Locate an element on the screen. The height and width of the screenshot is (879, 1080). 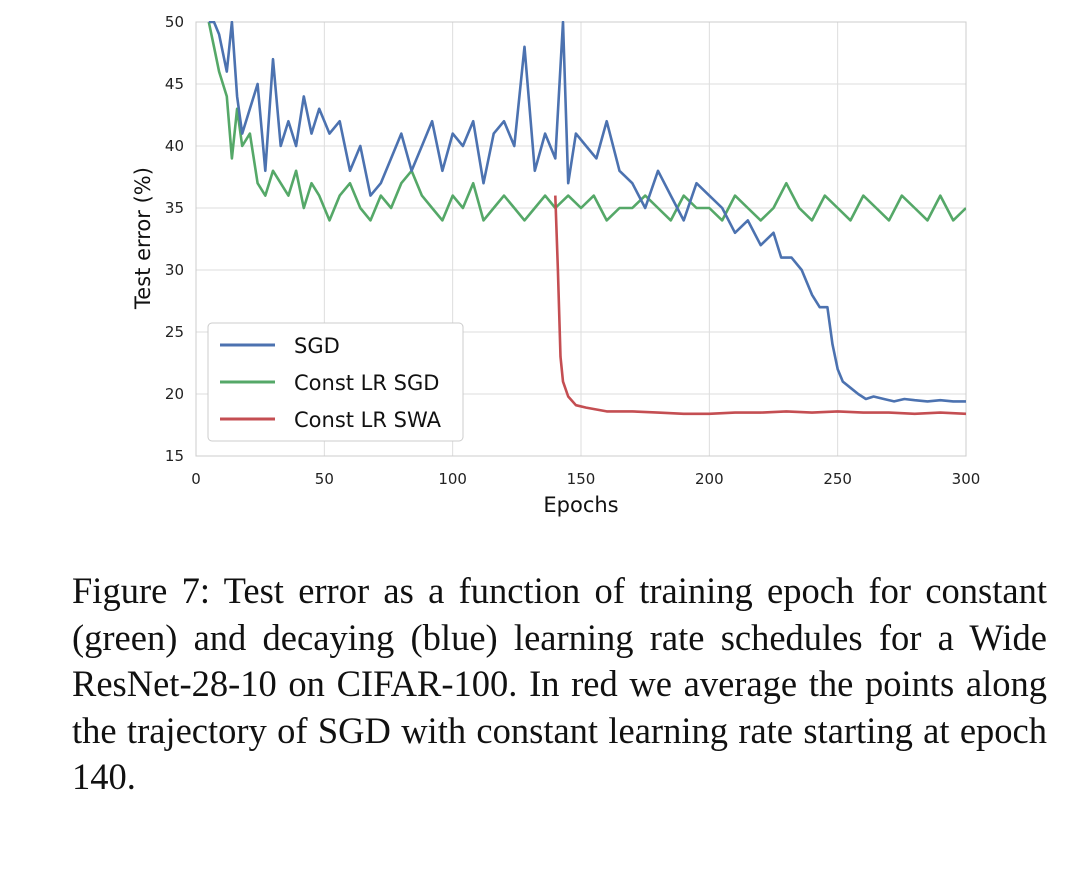
series-line-const-lr-swa is located at coordinates (760, 305).